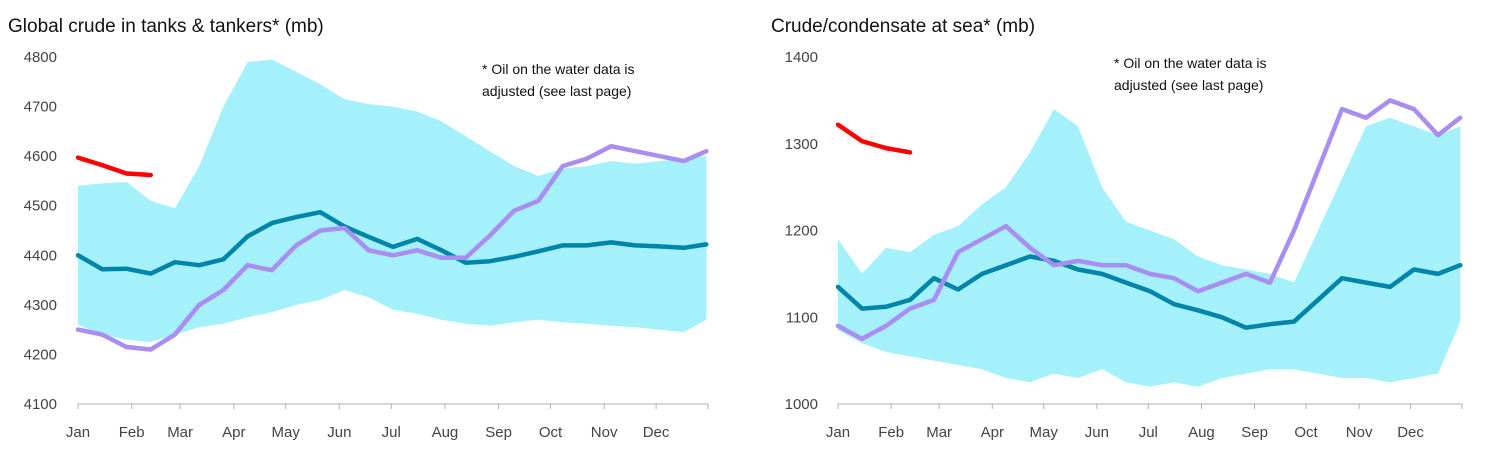 This screenshot has width=1500, height=453. Describe the element at coordinates (40, 57) in the screenshot. I see `y-tick-label: 4800` at that location.